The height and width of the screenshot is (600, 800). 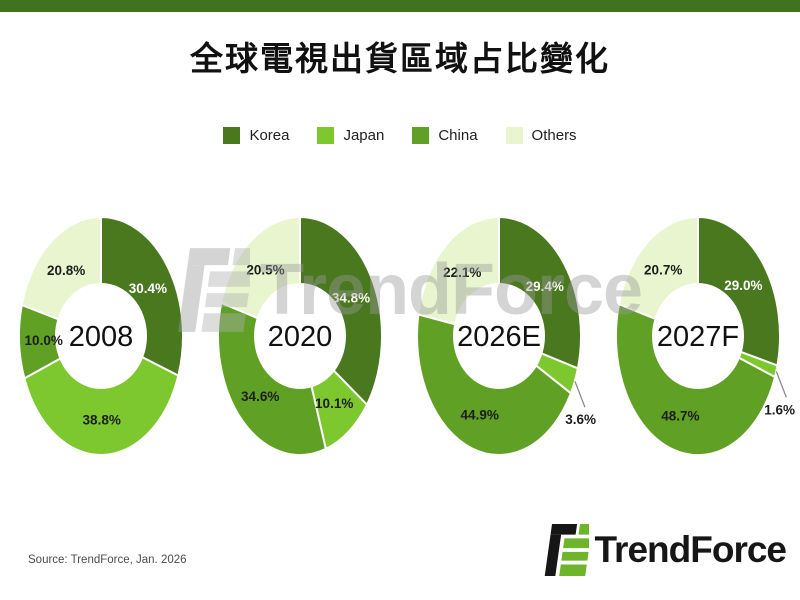 I want to click on donut-chart-2008: 2008 30.4% 38.8% 10.0% 20.8%, so click(x=101, y=351).